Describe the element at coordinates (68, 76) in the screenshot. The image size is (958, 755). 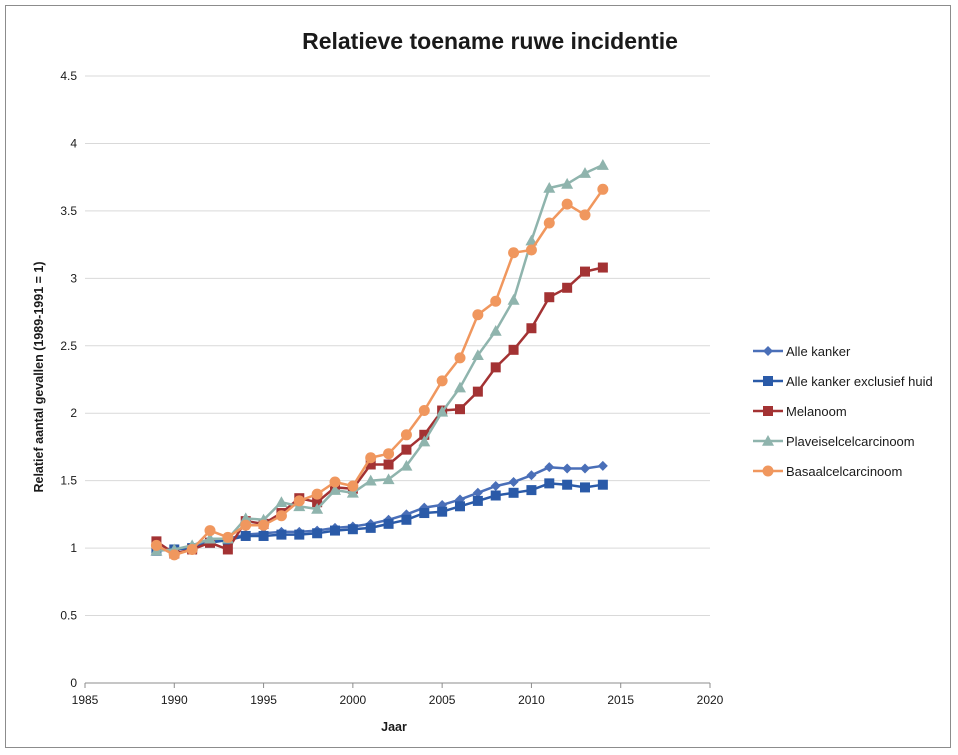
I see `y-tick-label: 4.5` at that location.